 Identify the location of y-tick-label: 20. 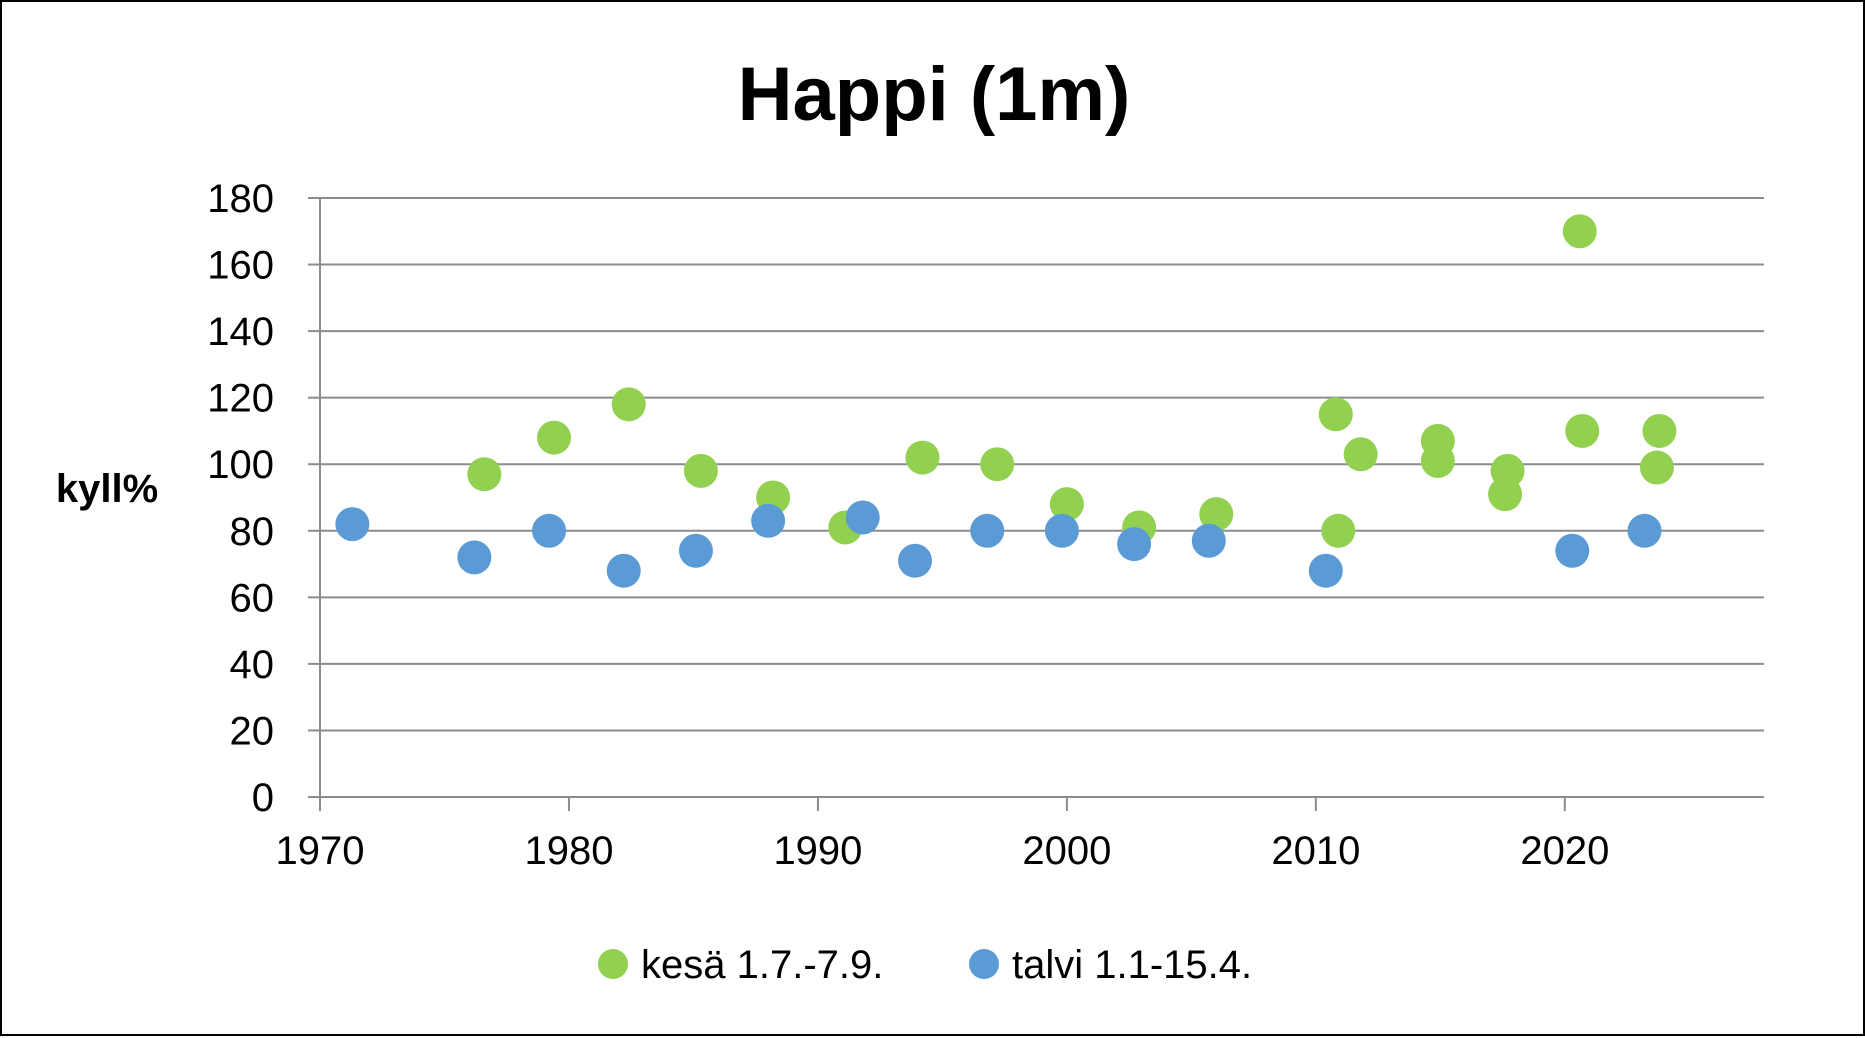
(252, 731).